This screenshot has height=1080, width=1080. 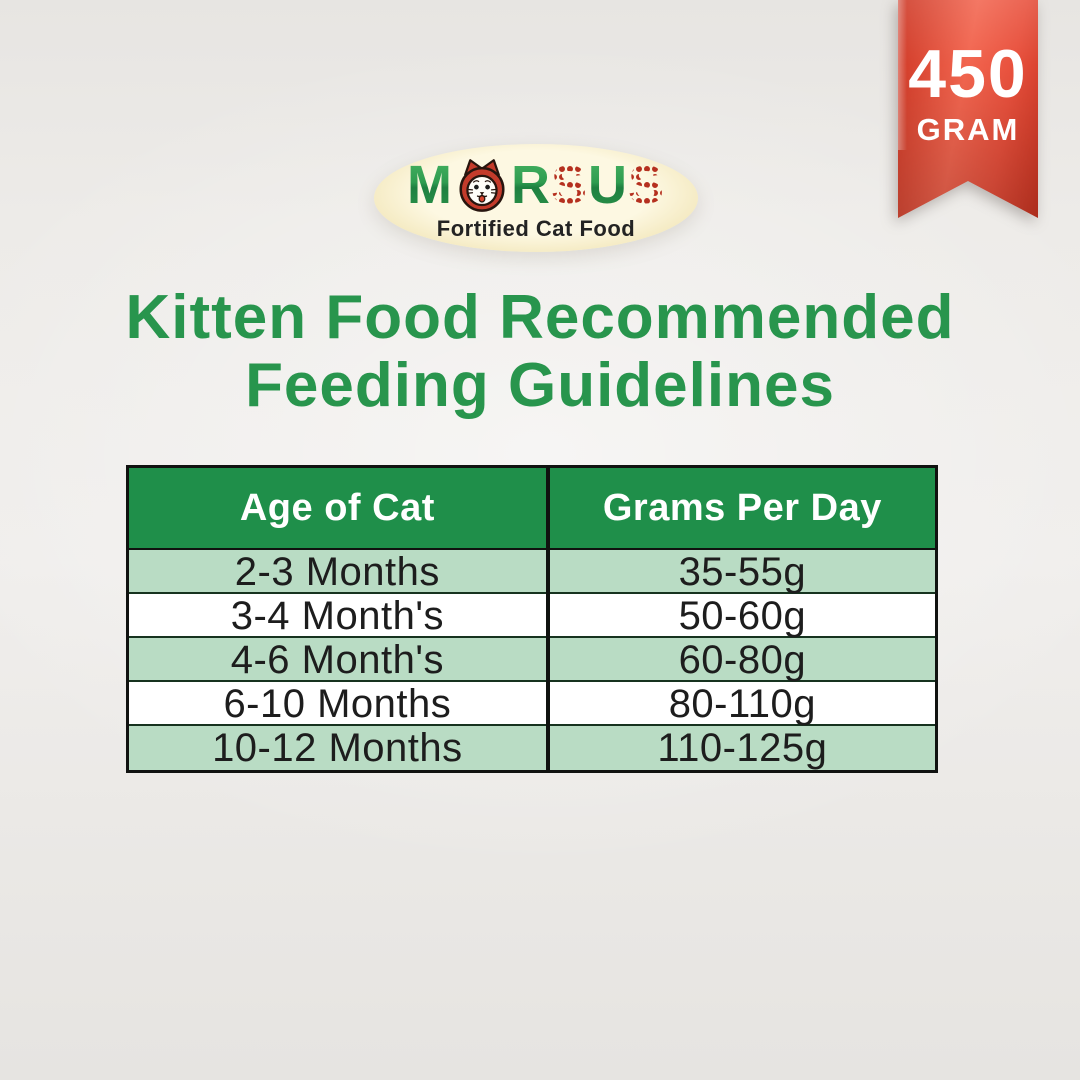 I want to click on brand-letter-green: R, so click(x=530, y=184).